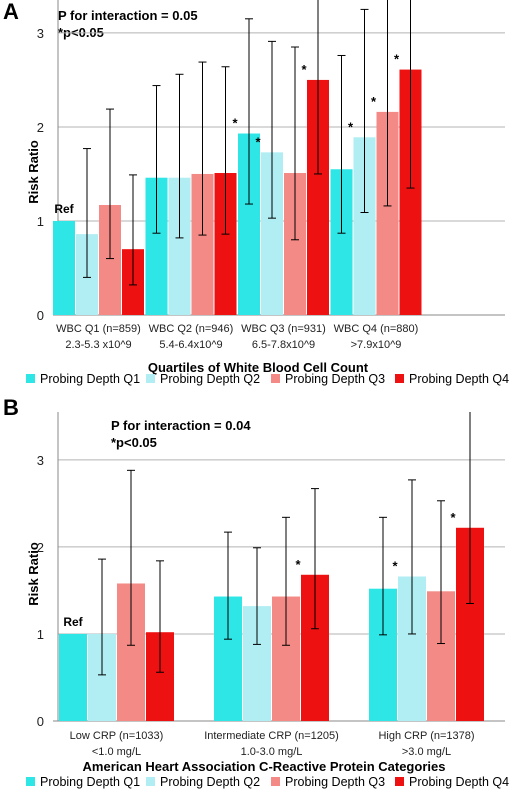  What do you see at coordinates (33, 574) in the screenshot?
I see `panel-b-y-axis-label: Risk Ratio` at bounding box center [33, 574].